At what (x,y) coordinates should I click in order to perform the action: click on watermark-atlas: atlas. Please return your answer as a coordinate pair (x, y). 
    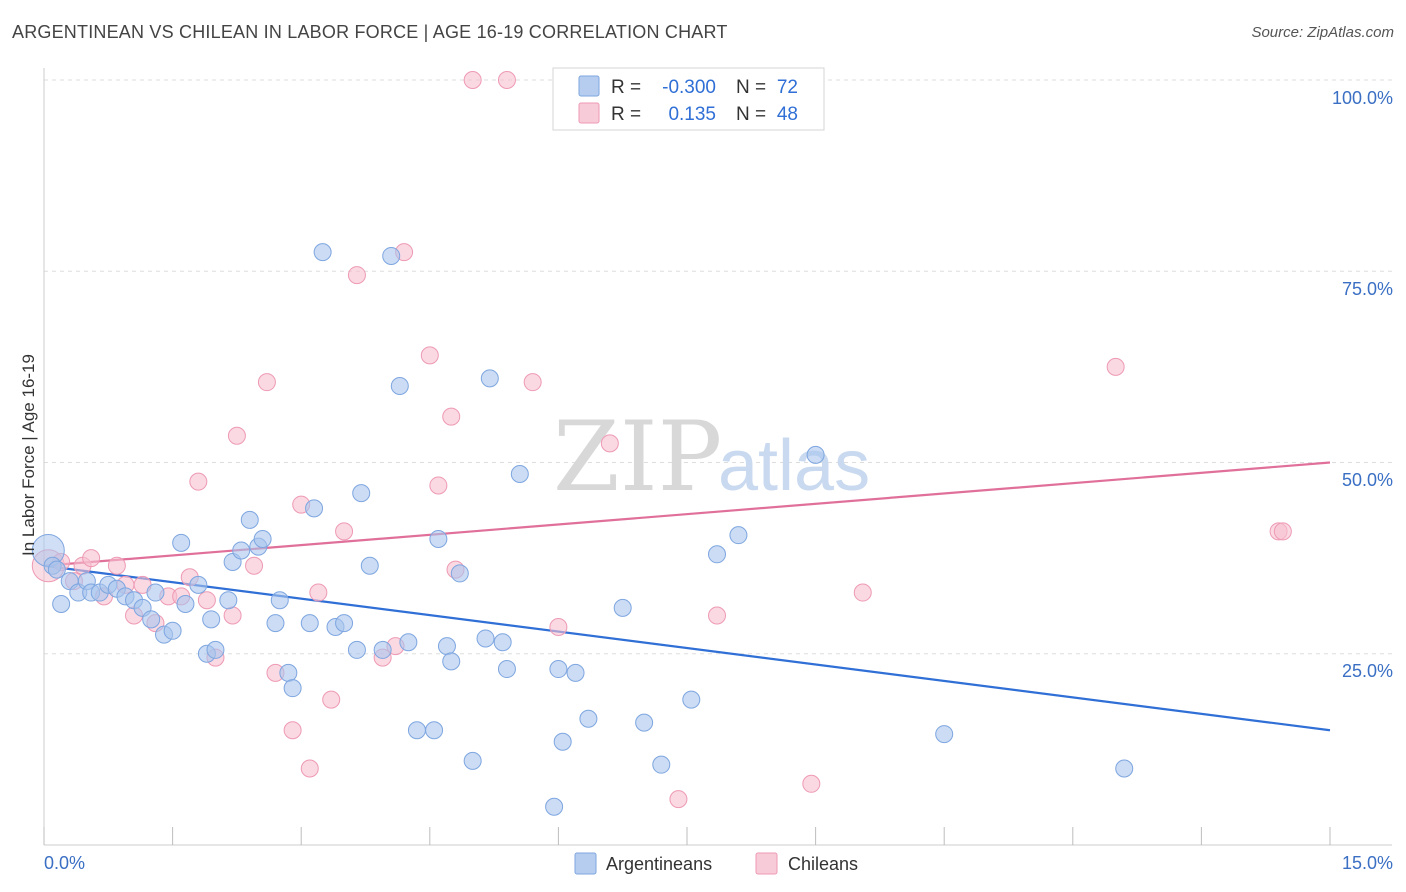
    Looking at the image, I should click on (794, 466).